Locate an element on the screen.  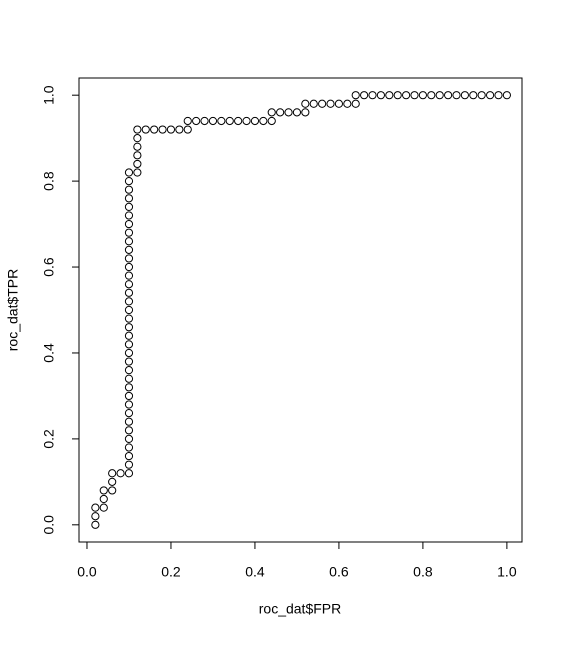
y-axis-label: roc_dat$TPR is located at coordinates (13, 310).